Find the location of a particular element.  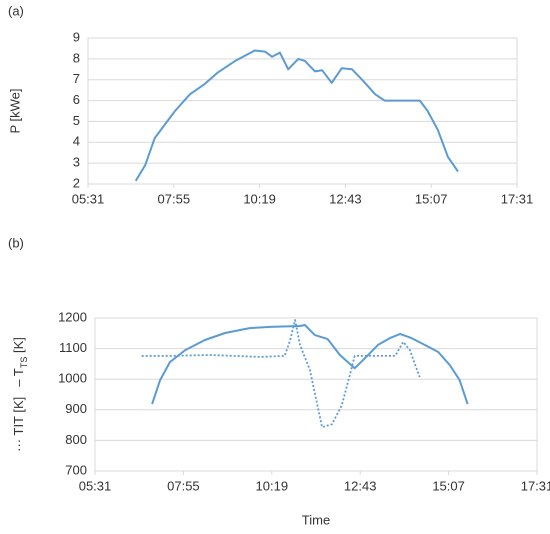

y-tick-label: 1100 is located at coordinates (73, 347).